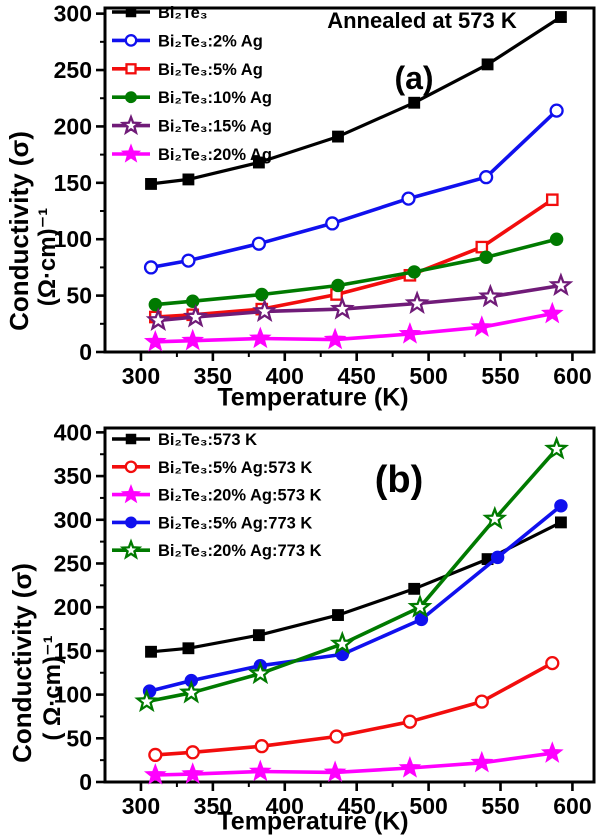 The image size is (606, 836). Describe the element at coordinates (422, 20) in the screenshot. I see `annotation: Annealed at 573 K` at that location.